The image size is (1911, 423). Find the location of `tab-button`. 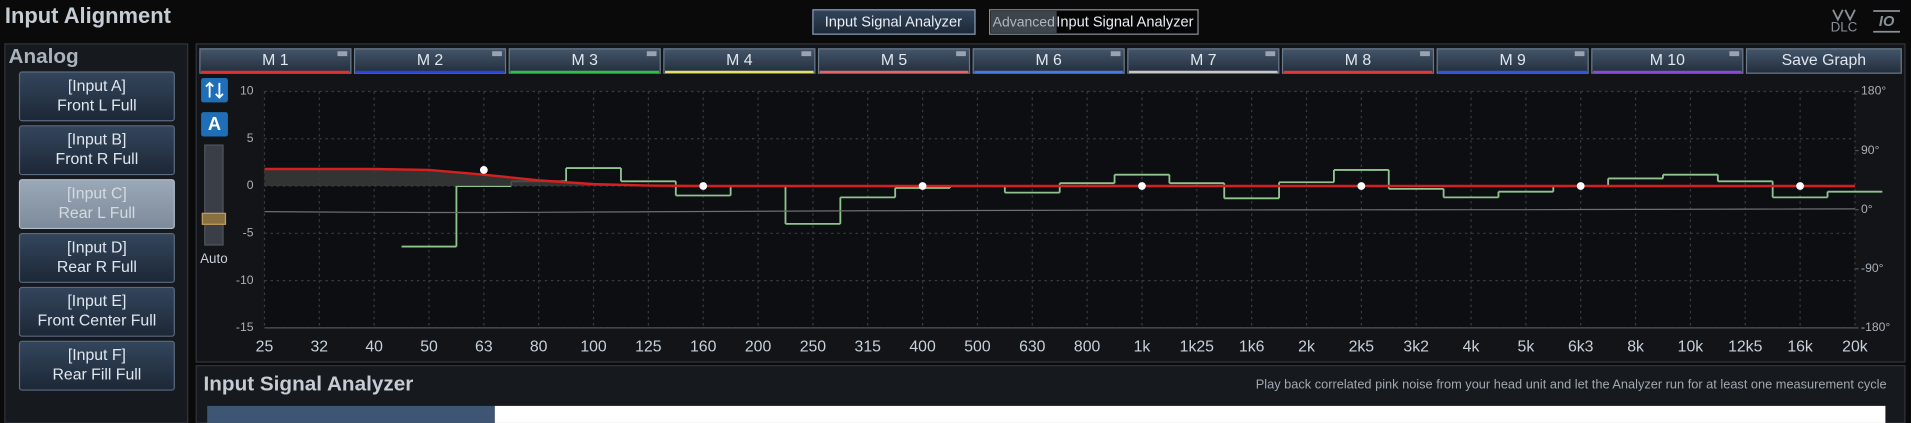

tab-button is located at coordinates (894, 22).